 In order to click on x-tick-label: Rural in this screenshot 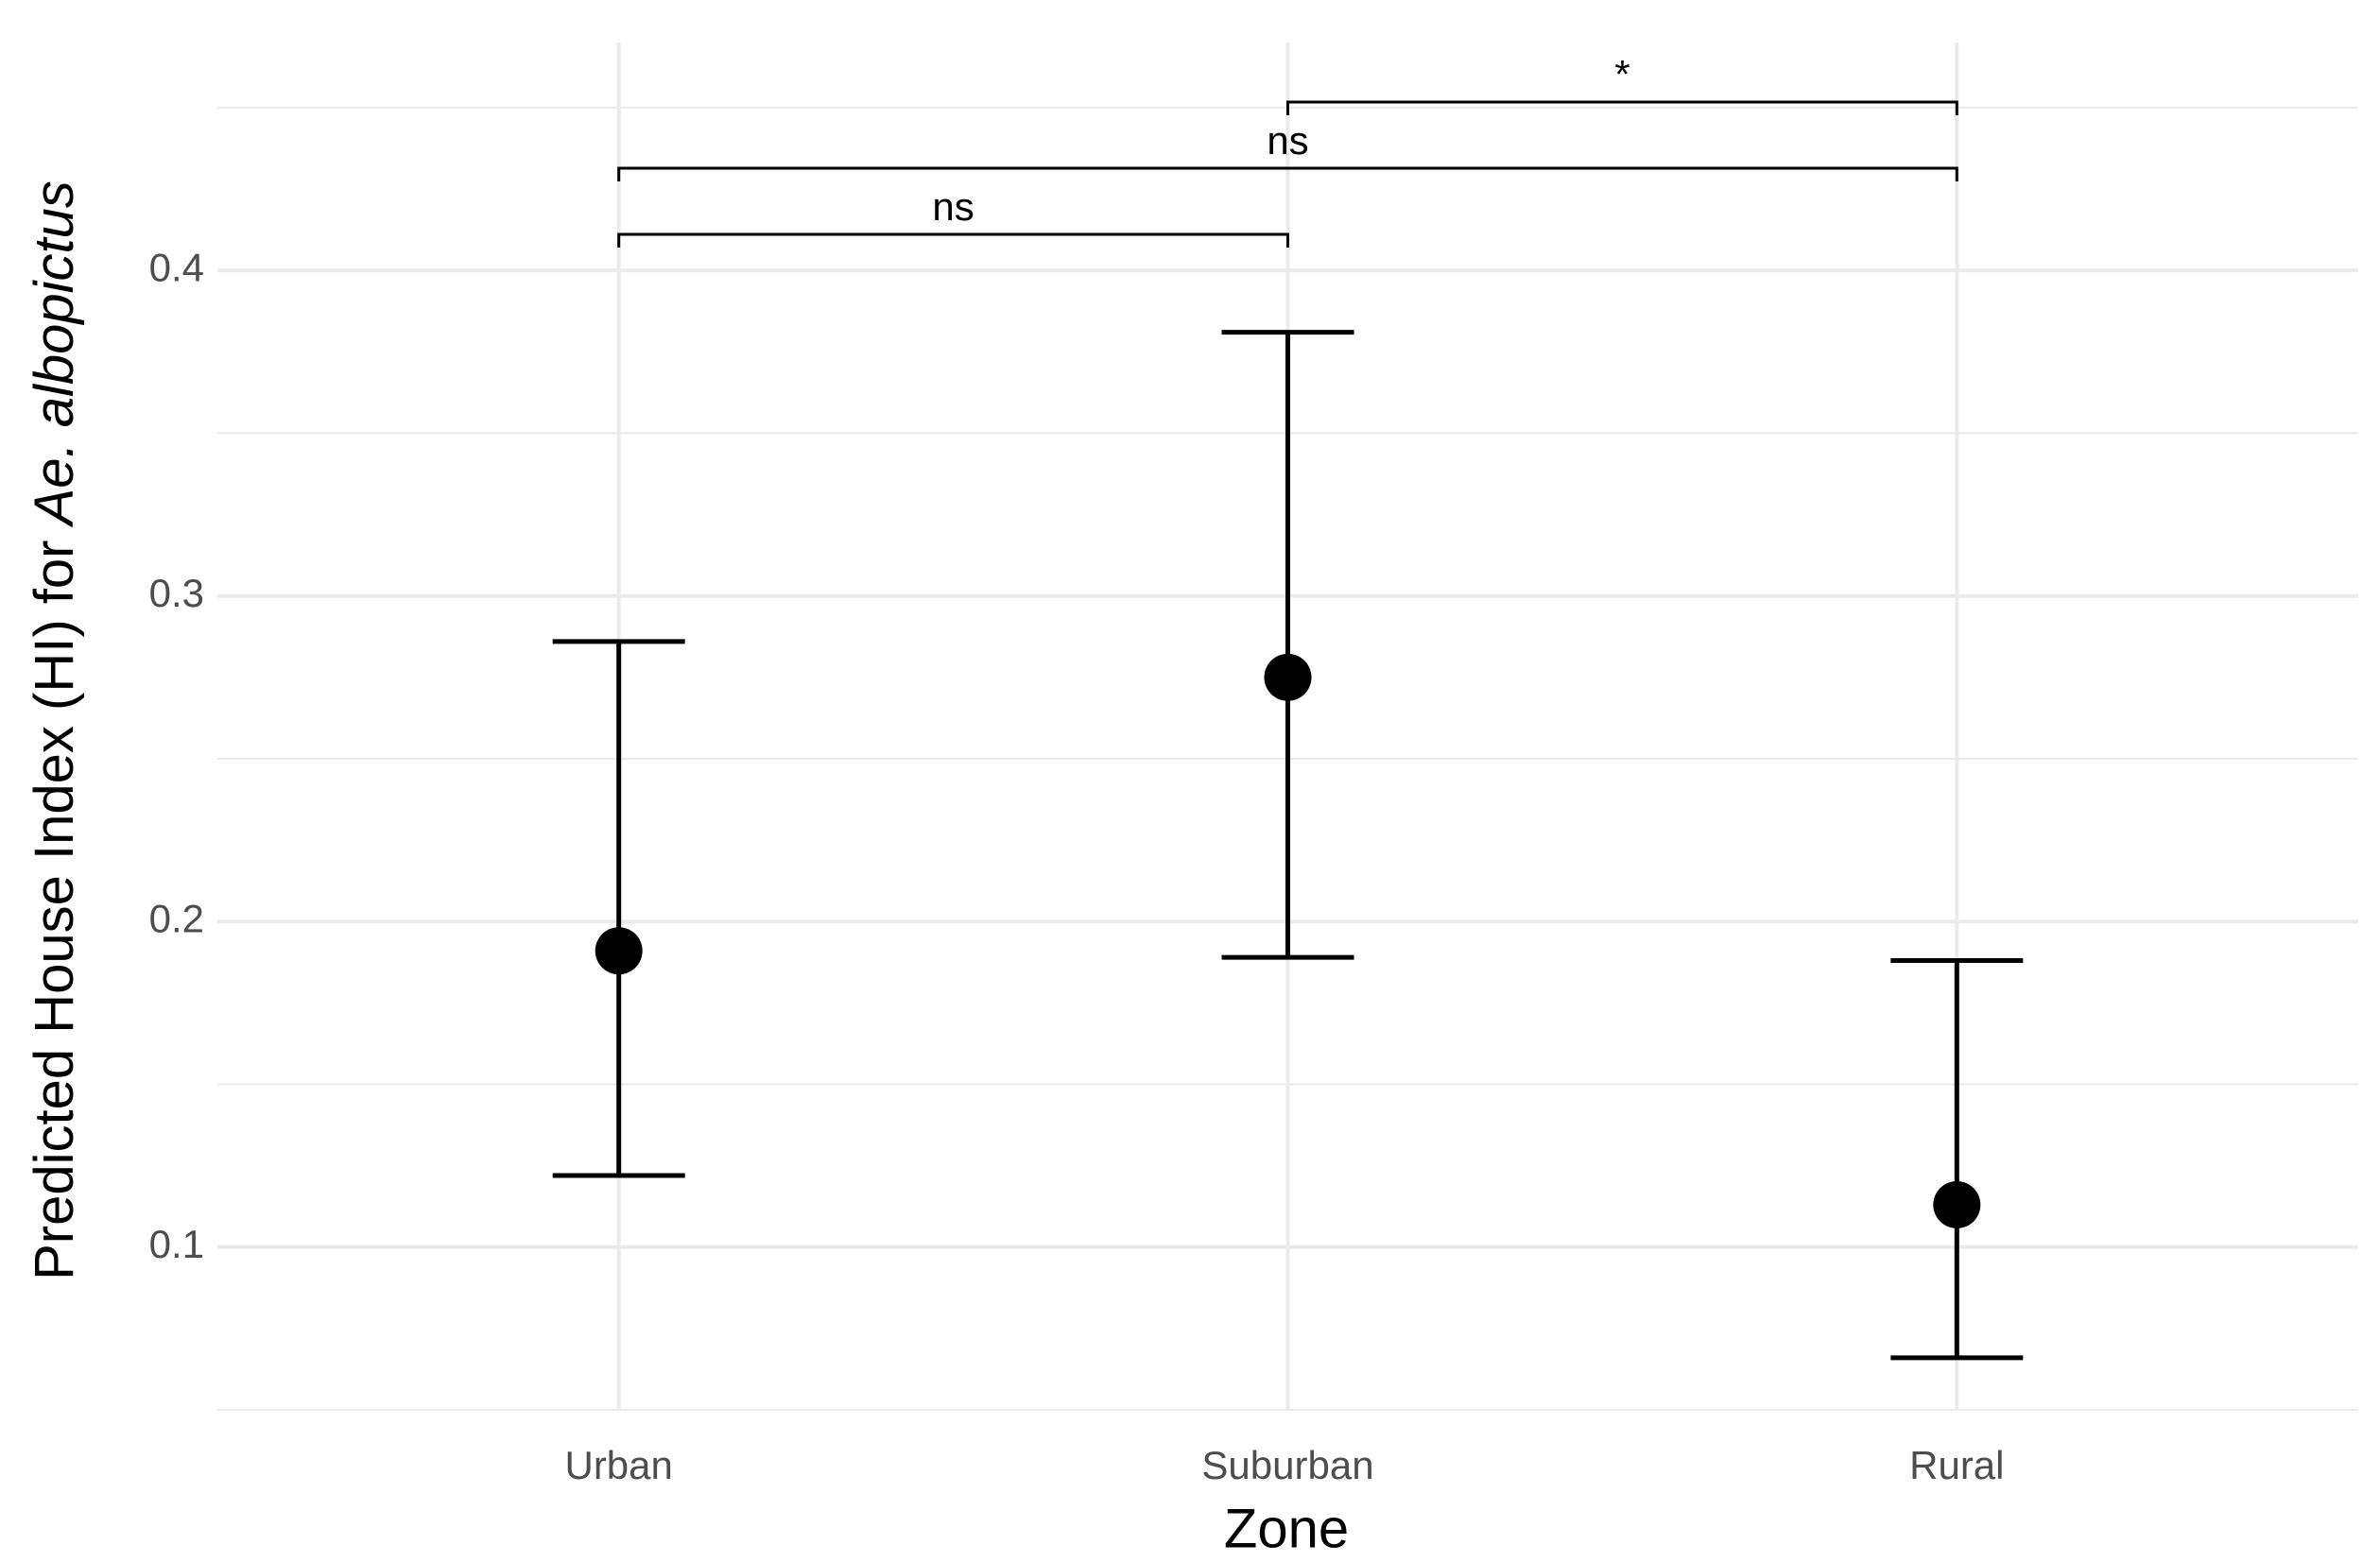, I will do `click(1956, 1465)`.